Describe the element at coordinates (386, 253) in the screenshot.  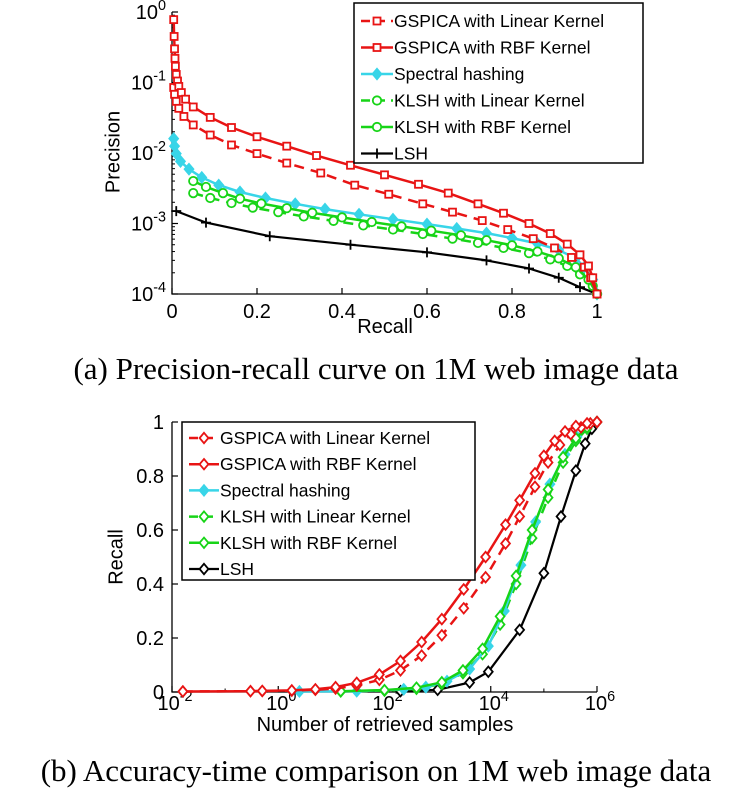
I see `series-lsh-line` at that location.